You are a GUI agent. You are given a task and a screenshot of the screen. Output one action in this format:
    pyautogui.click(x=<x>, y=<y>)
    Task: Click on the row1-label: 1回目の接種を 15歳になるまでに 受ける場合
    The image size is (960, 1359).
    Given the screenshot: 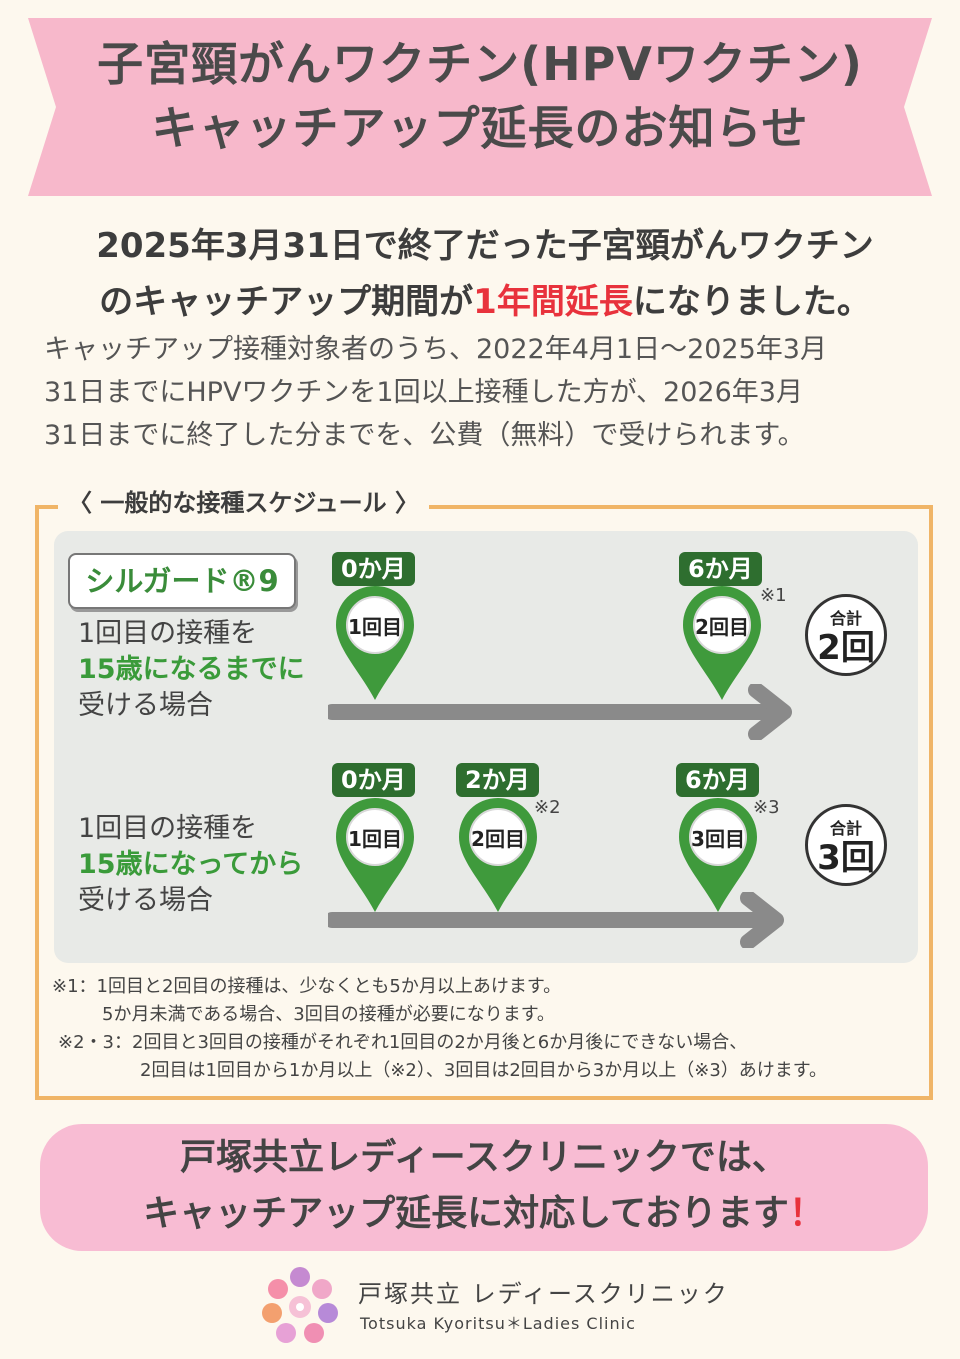 What is the action you would take?
    pyautogui.click(x=191, y=670)
    